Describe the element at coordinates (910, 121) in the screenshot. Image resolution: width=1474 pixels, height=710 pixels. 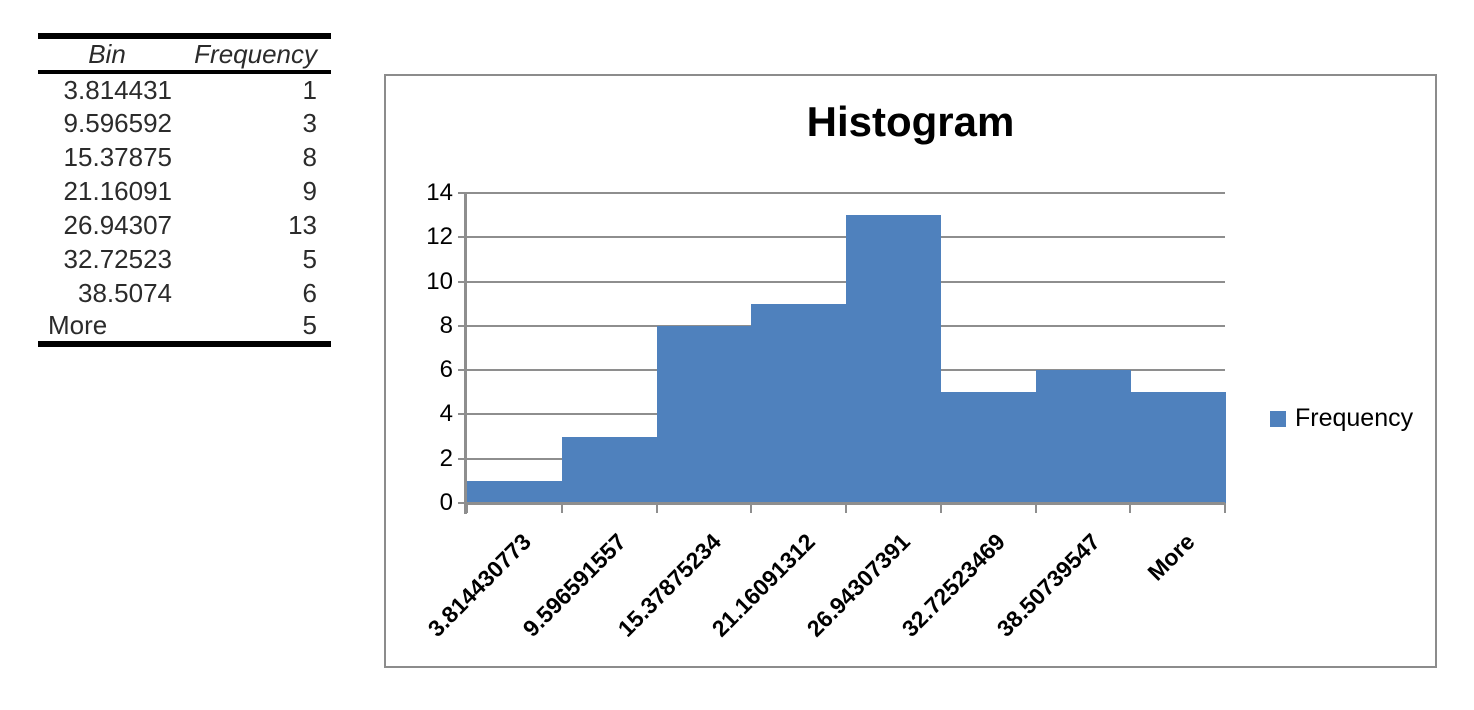
I see `chart-title: Histogram` at that location.